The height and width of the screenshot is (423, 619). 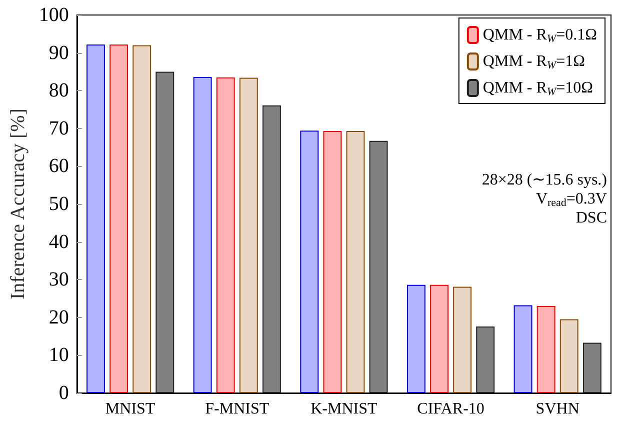 What do you see at coordinates (591, 218) in the screenshot?
I see `annotation: DSC` at bounding box center [591, 218].